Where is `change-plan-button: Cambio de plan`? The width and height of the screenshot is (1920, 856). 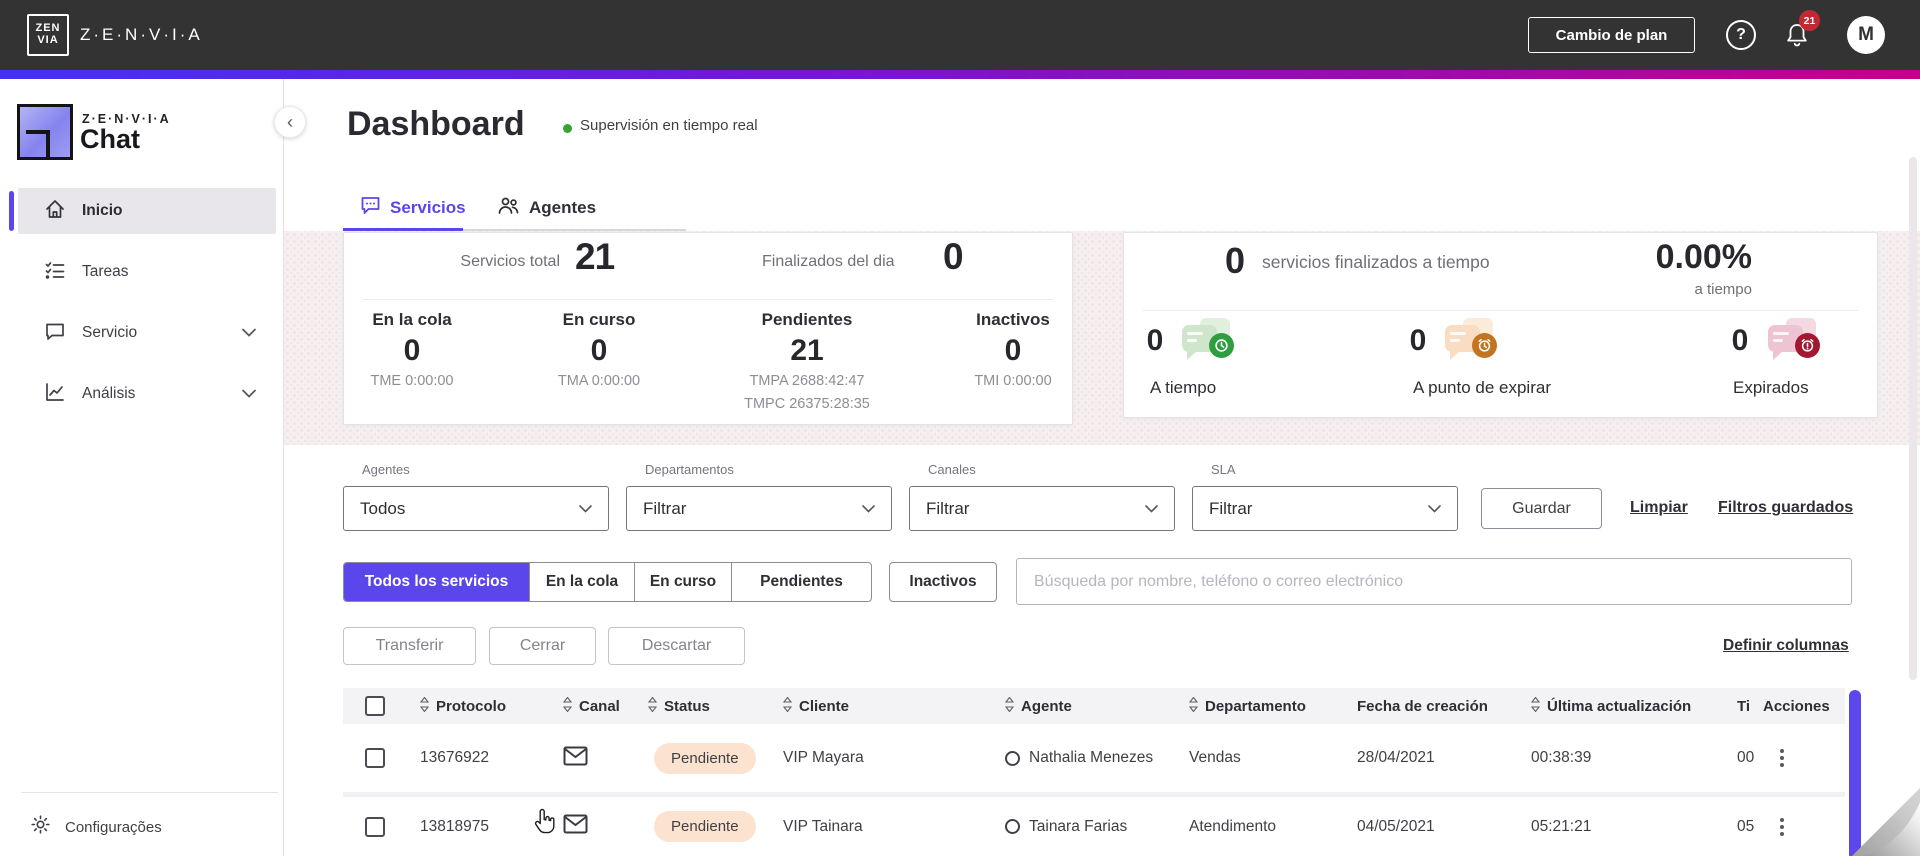 change-plan-button: Cambio de plan is located at coordinates (1611, 35).